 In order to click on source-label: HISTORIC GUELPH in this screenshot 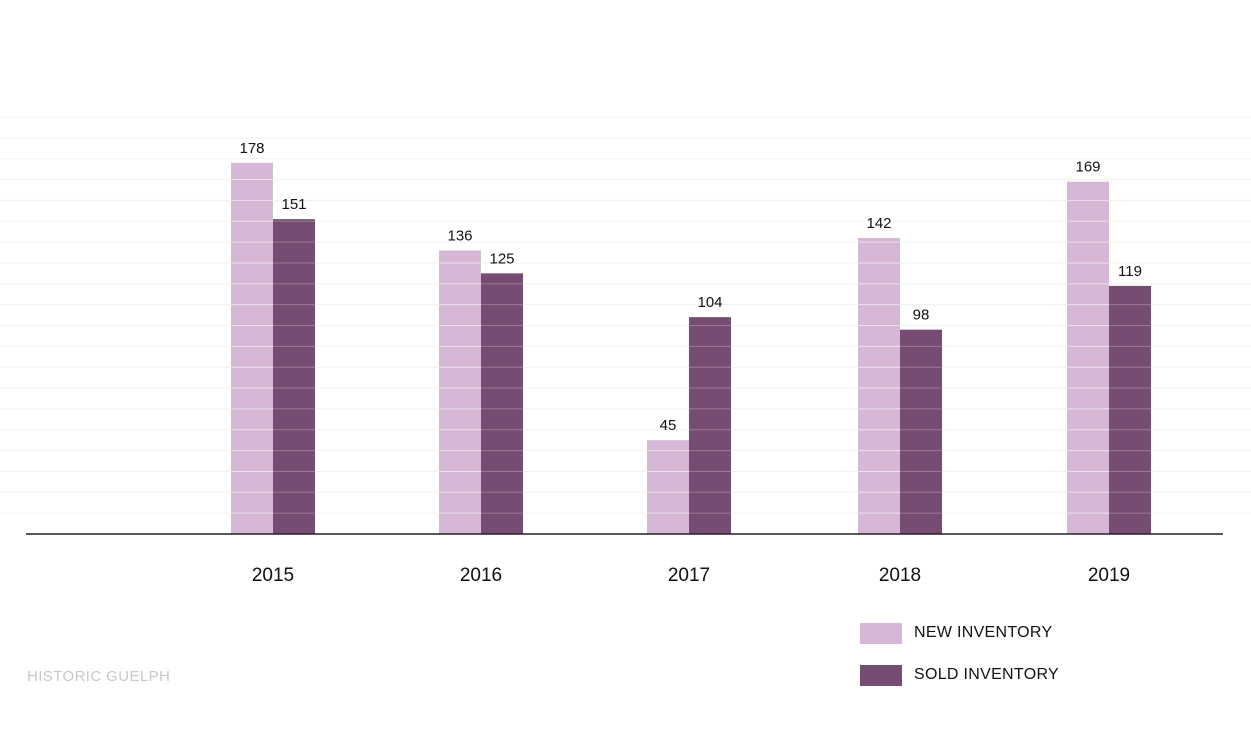, I will do `click(99, 676)`.